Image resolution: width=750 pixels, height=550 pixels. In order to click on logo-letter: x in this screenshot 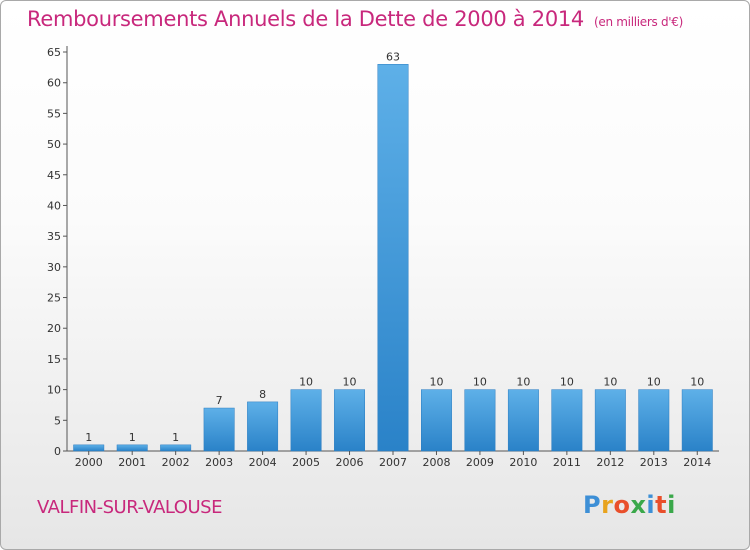, I will do `click(638, 505)`.